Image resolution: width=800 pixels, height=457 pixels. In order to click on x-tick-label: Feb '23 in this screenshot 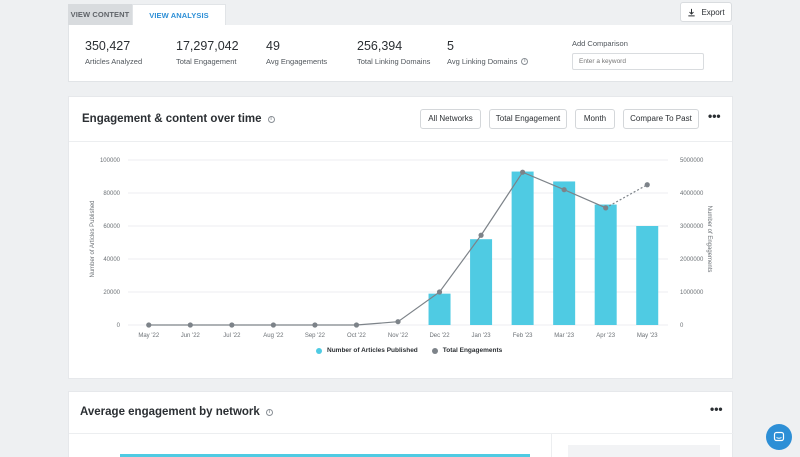, I will do `click(523, 336)`.